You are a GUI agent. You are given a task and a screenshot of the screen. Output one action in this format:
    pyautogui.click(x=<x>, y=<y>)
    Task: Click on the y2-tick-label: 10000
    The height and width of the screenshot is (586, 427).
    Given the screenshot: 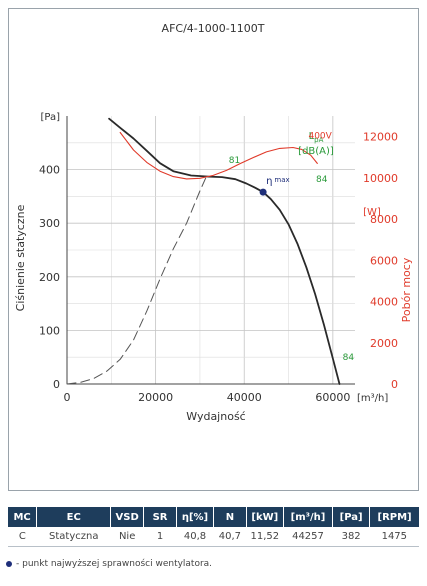 What is the action you would take?
    pyautogui.click(x=380, y=178)
    